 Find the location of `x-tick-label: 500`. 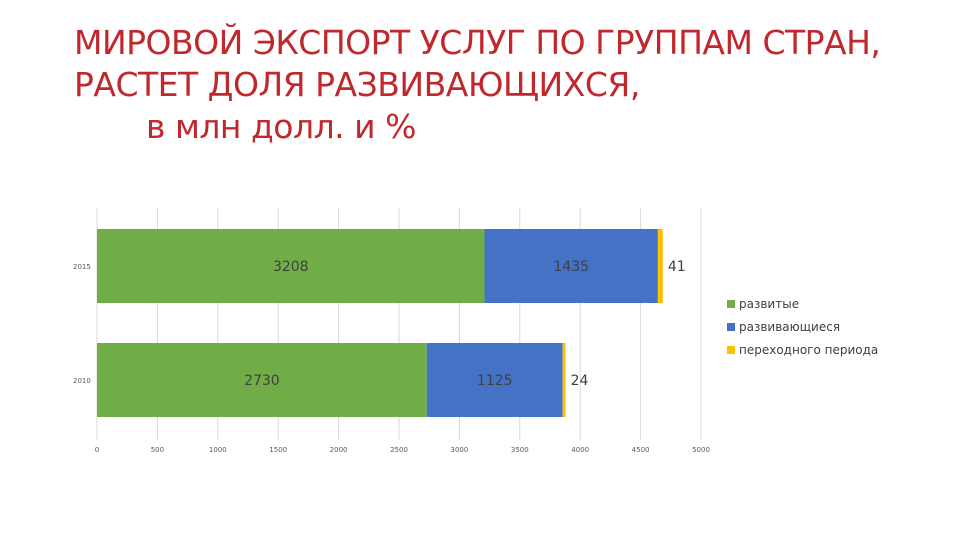

x-tick-label: 500 is located at coordinates (157, 450).